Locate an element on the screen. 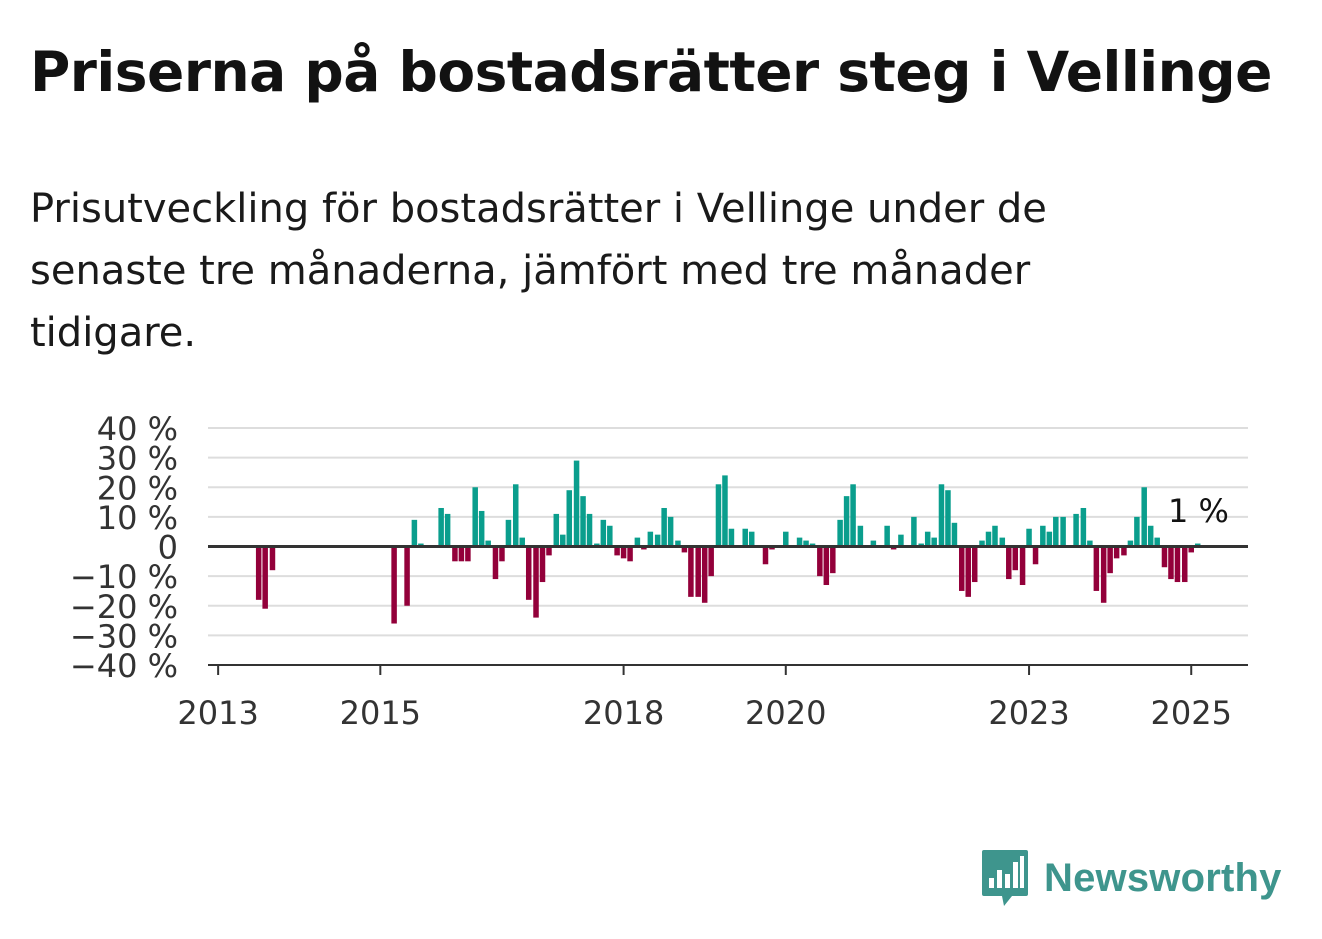 The image size is (1322, 939). y-tick-label: 40 % is located at coordinates (137, 429).